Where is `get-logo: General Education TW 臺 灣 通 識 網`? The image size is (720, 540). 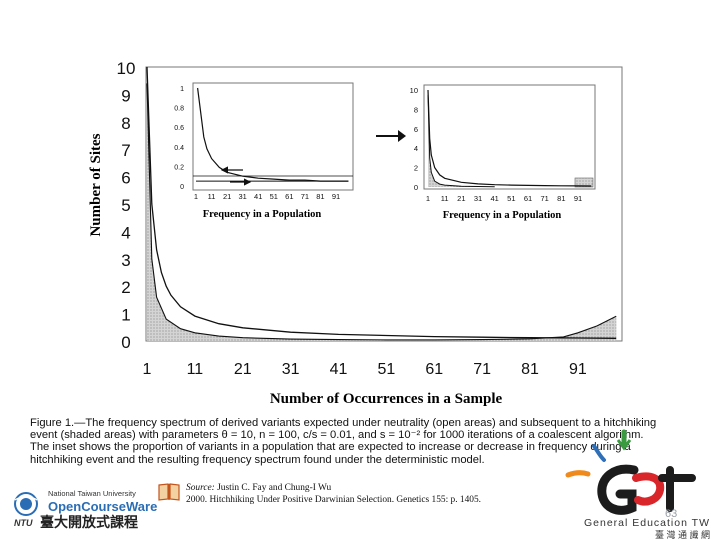 get-logo: General Education TW 臺 灣 通 識 網 is located at coordinates (640, 484).